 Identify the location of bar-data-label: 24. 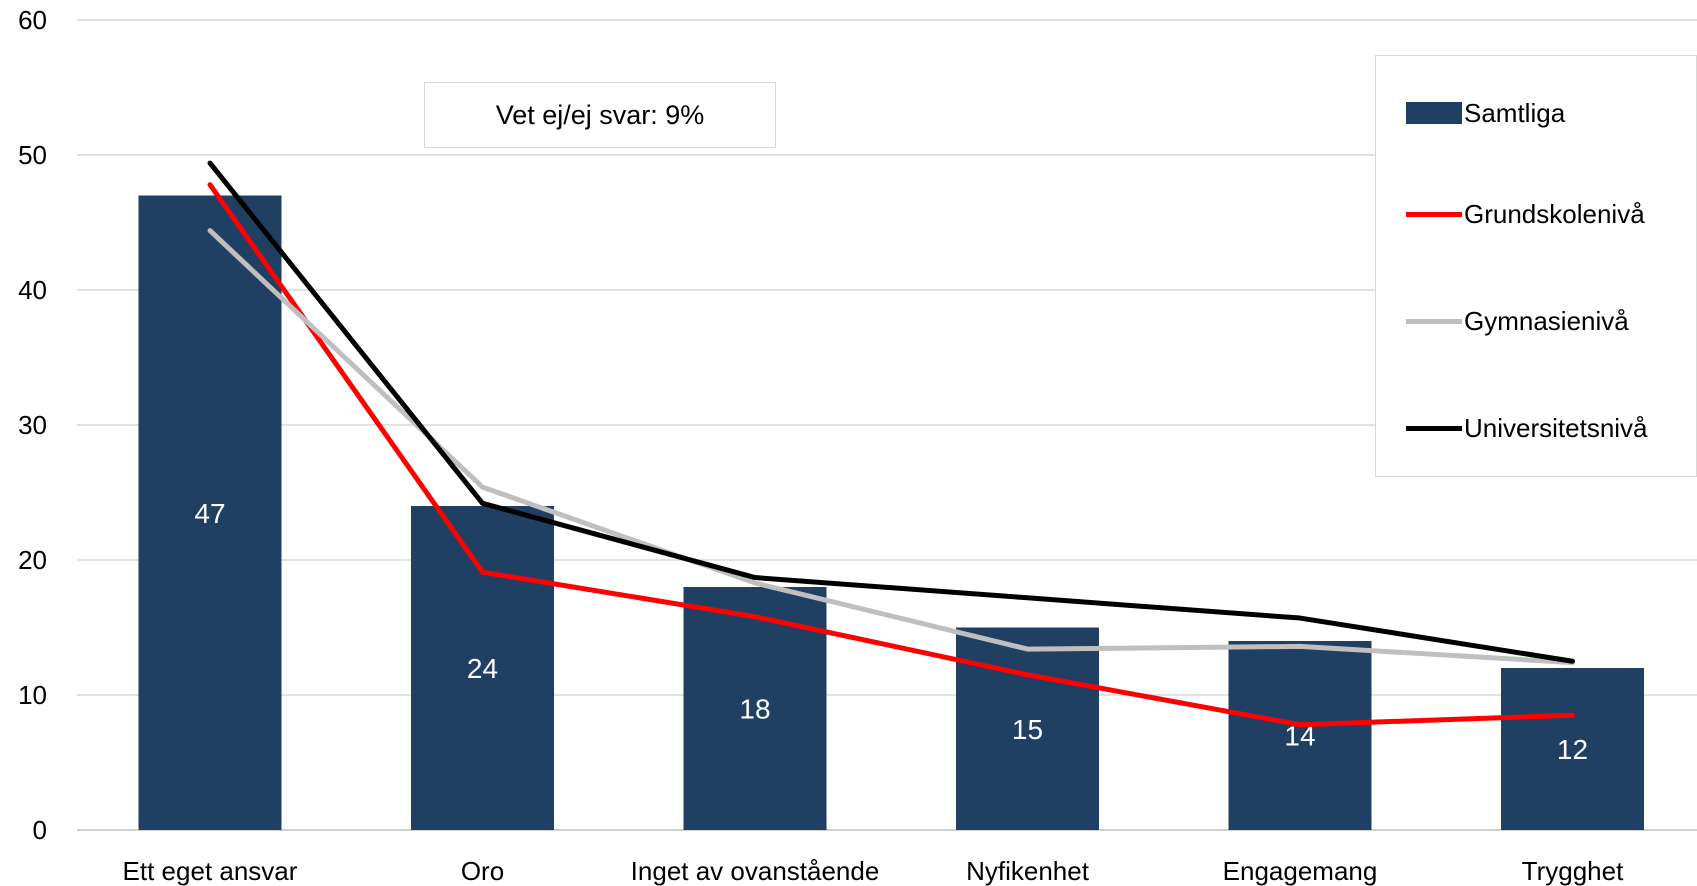
(482, 668).